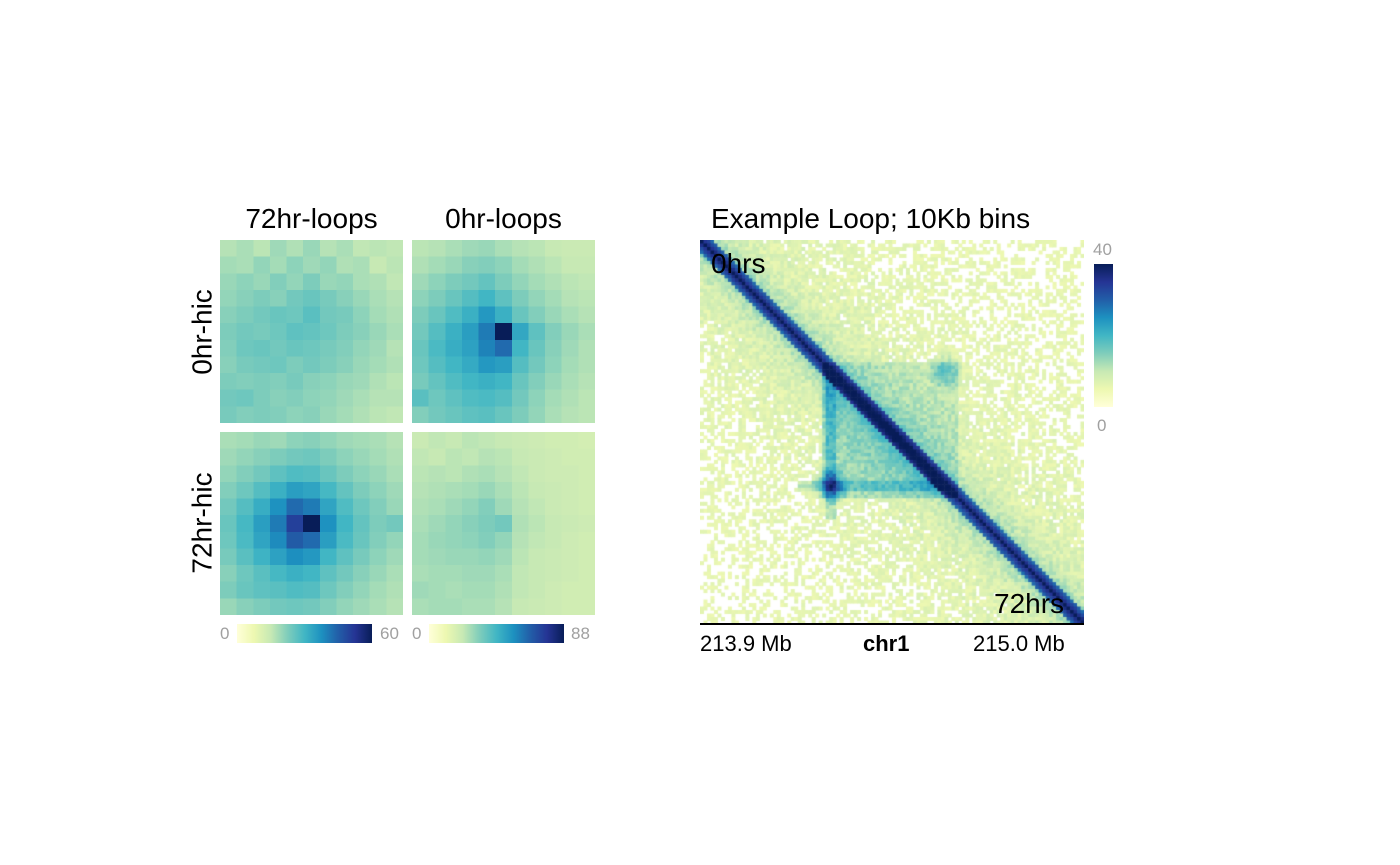  I want to click on colorbar-min-72hr-loops: 0, so click(225, 633).